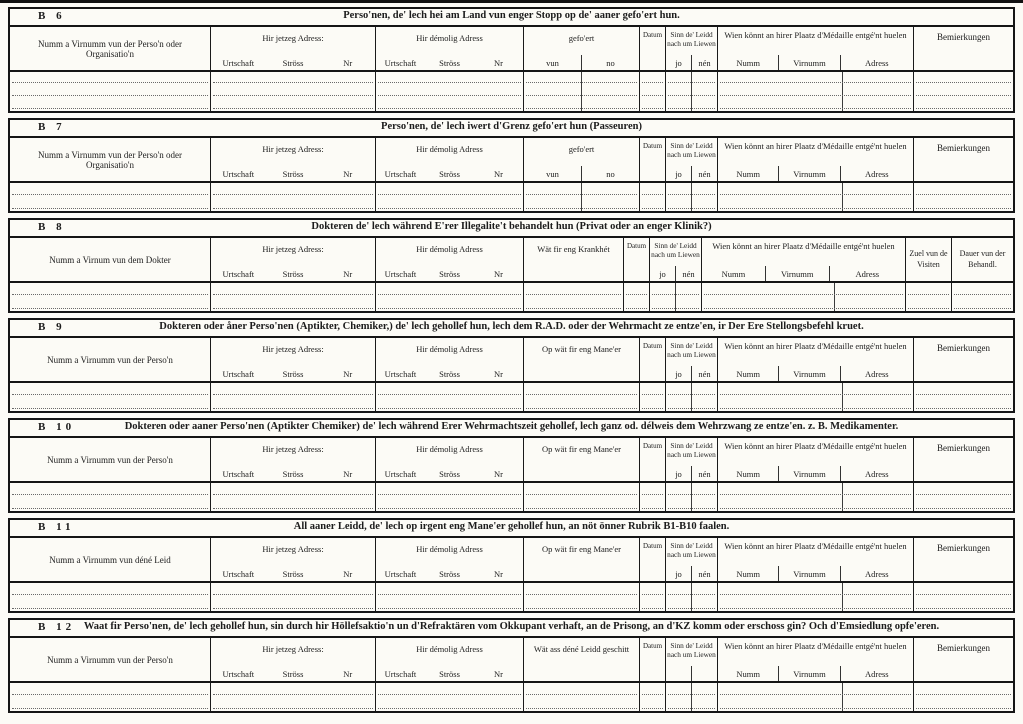 The width and height of the screenshot is (1023, 724). Describe the element at coordinates (348, 62) in the screenshot. I see `subcol-nr: Nr` at that location.